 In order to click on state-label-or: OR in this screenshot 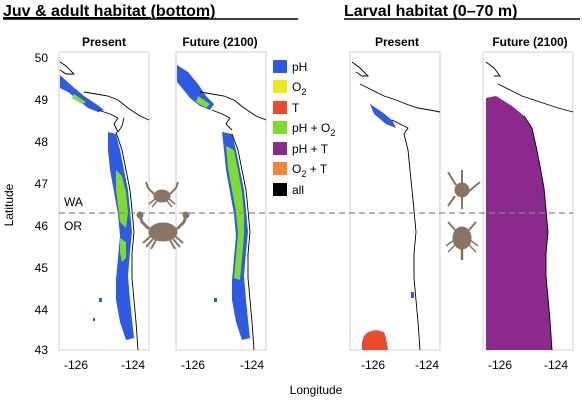, I will do `click(73, 226)`.